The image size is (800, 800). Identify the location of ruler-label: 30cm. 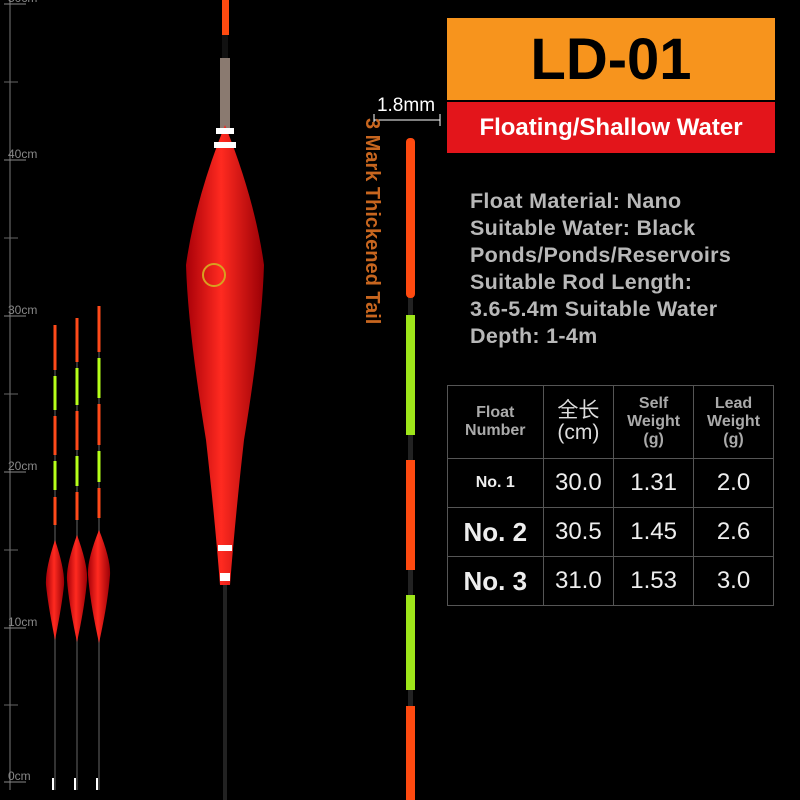
(22, 310).